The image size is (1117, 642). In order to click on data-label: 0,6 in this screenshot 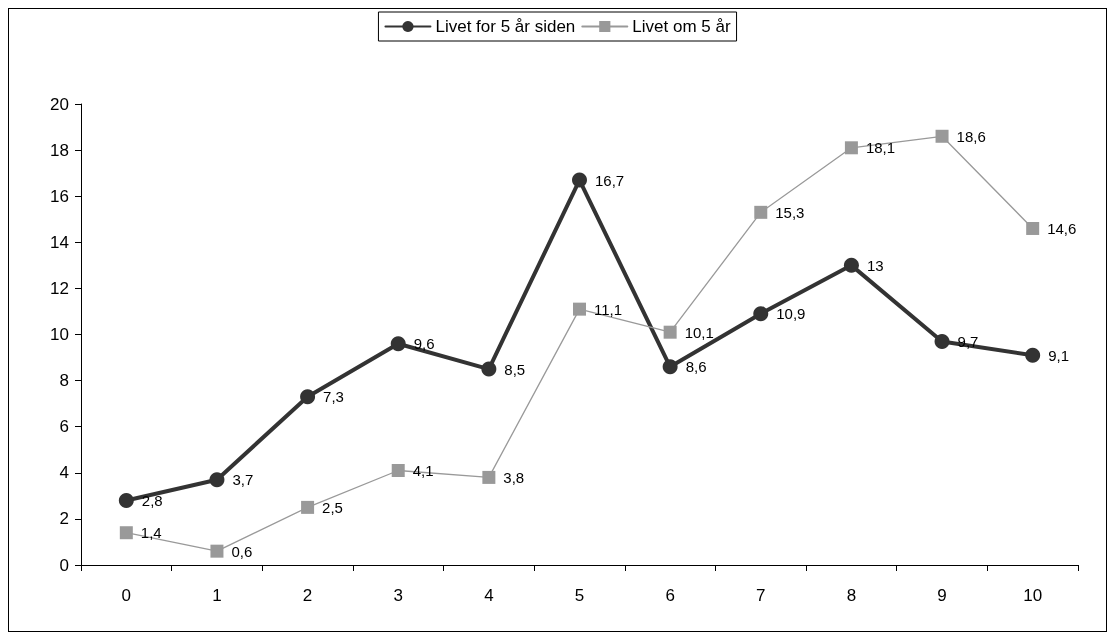, I will do `click(242, 551)`.